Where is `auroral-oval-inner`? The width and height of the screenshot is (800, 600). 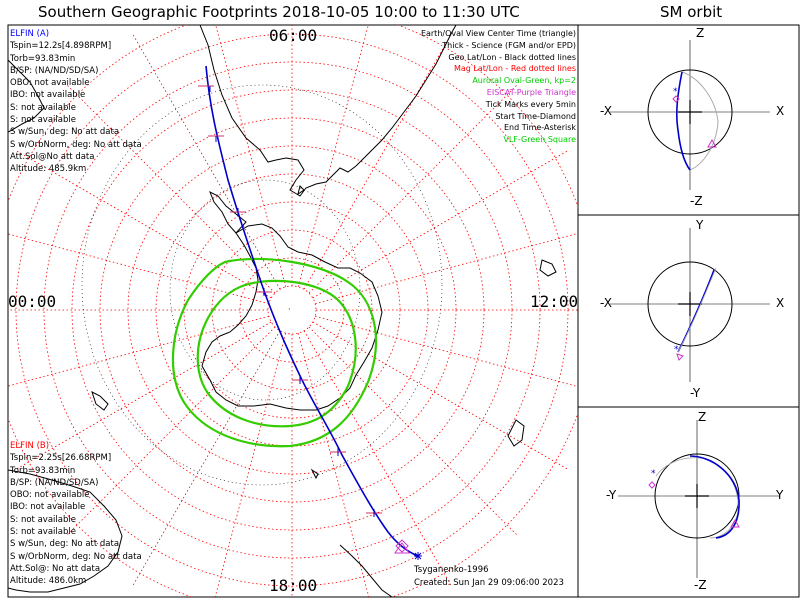
auroral-oval-inner is located at coordinates (276, 353).